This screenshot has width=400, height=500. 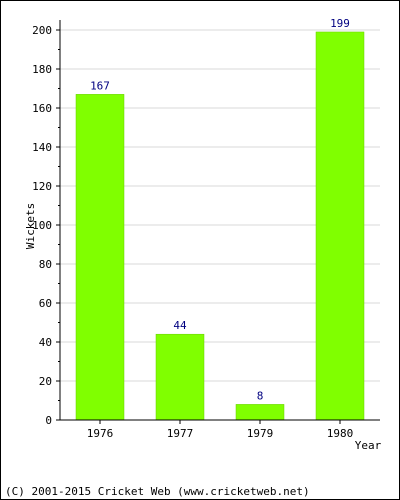 I want to click on x-tick-label: 1976, so click(x=100, y=433).